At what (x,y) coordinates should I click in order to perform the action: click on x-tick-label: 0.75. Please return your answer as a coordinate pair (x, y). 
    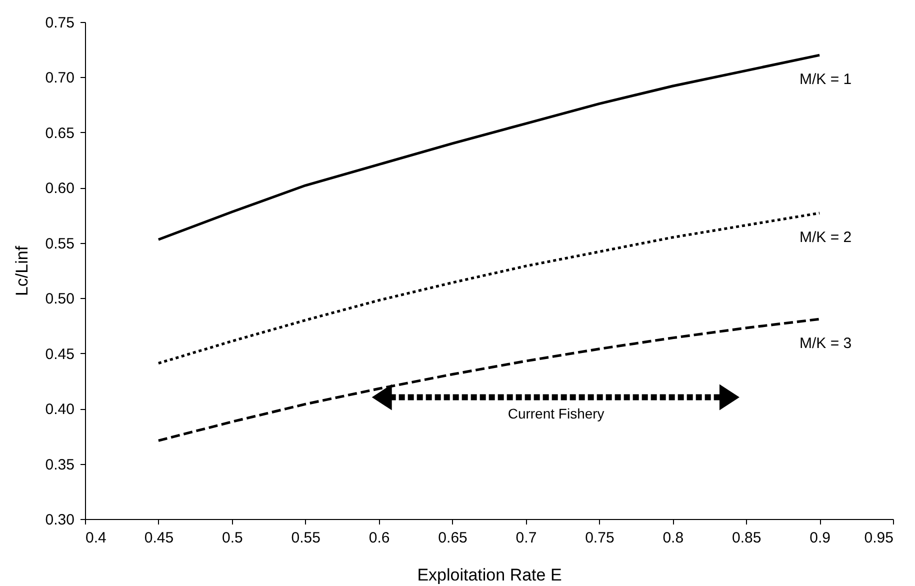
    Looking at the image, I should click on (599, 538).